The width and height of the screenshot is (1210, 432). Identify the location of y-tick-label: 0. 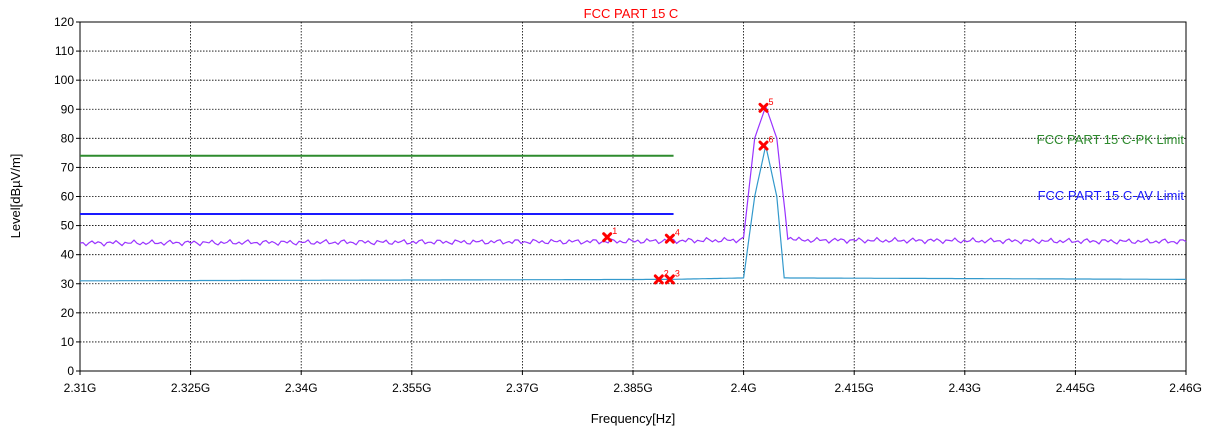
(70, 371).